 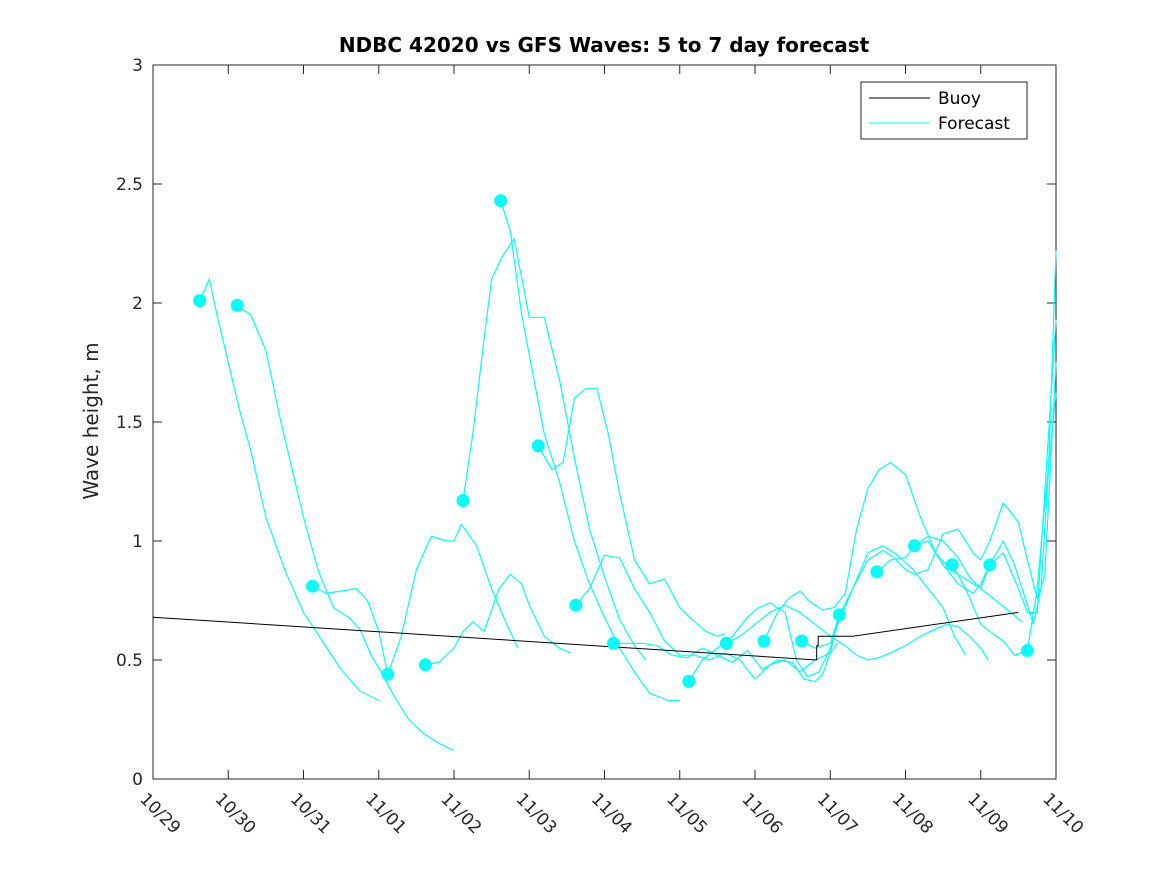 What do you see at coordinates (137, 66) in the screenshot?
I see `y-tick-label: 3` at bounding box center [137, 66].